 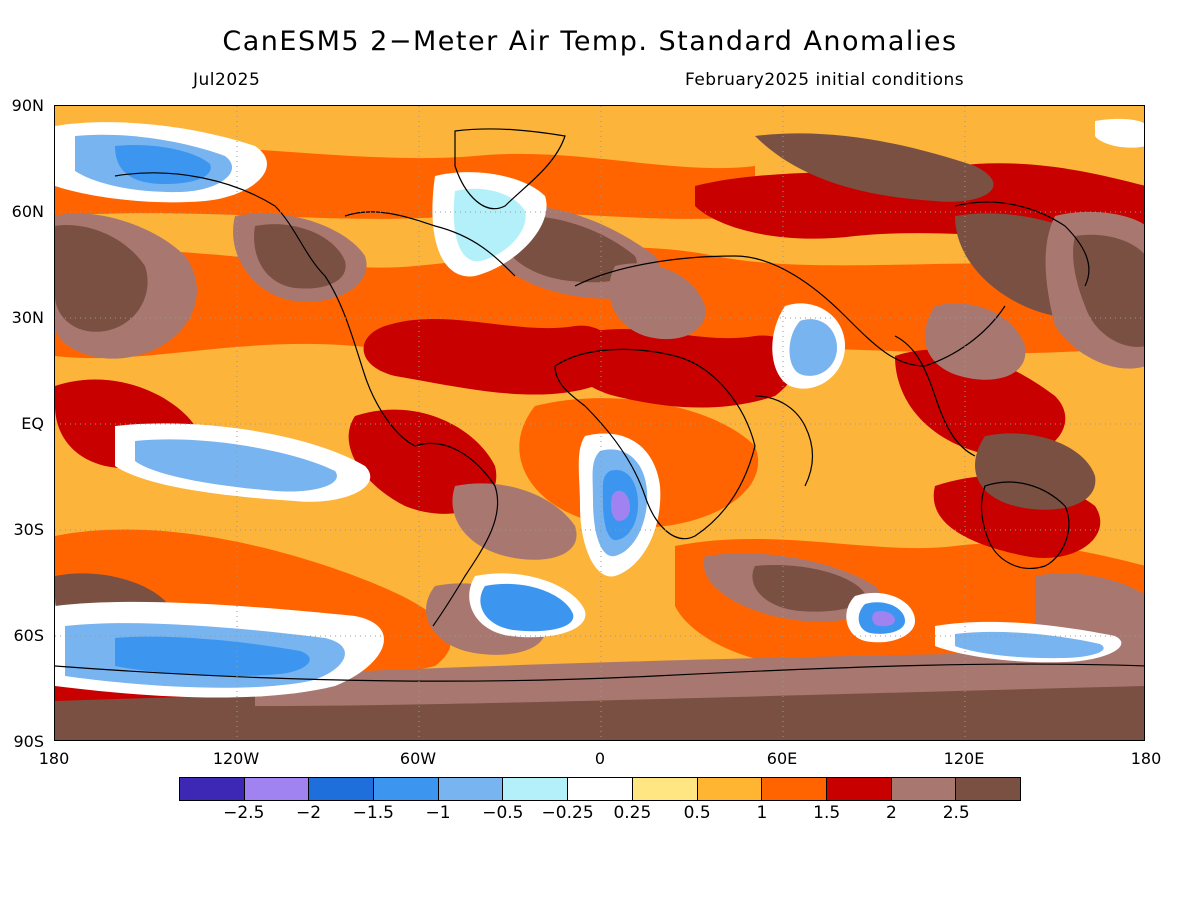 I want to click on colorbar-label: 1, so click(x=762, y=813).